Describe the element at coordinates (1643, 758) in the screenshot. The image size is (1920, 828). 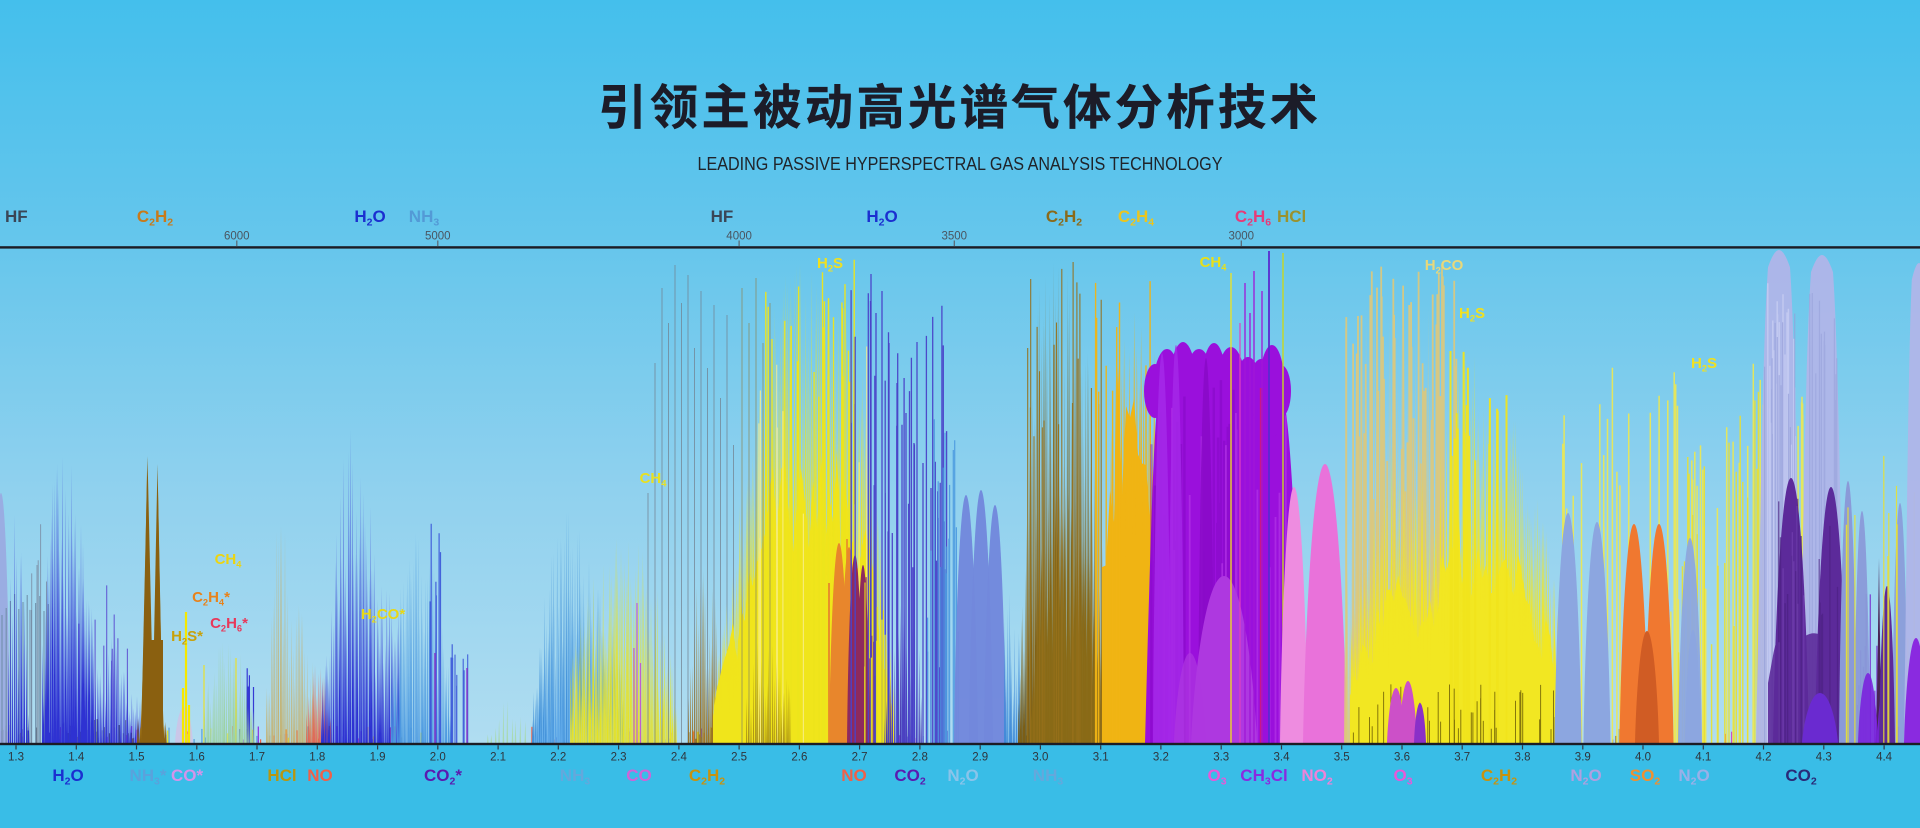
I see `svg-text: 4.0` at that location.